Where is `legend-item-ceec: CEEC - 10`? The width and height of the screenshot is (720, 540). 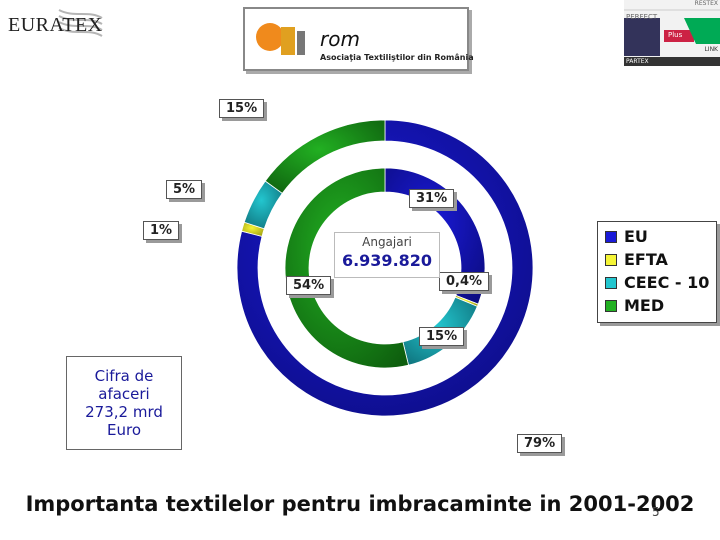
legend-item-ceec: CEEC - 10 is located at coordinates (660, 282).